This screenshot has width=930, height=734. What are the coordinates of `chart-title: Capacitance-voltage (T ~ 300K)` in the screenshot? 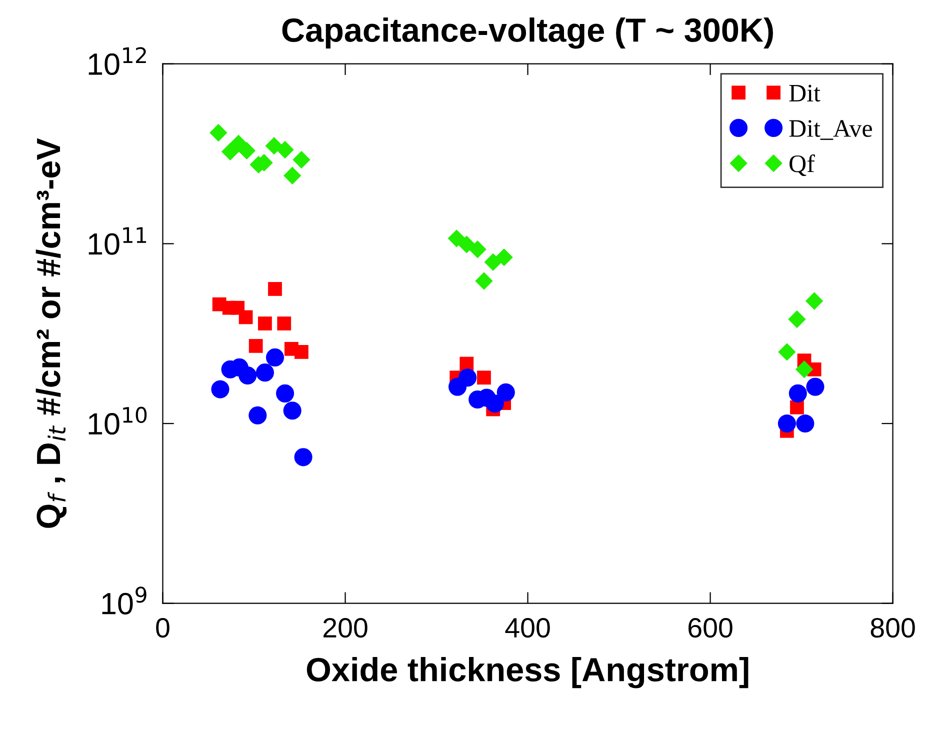 It's located at (527, 33).